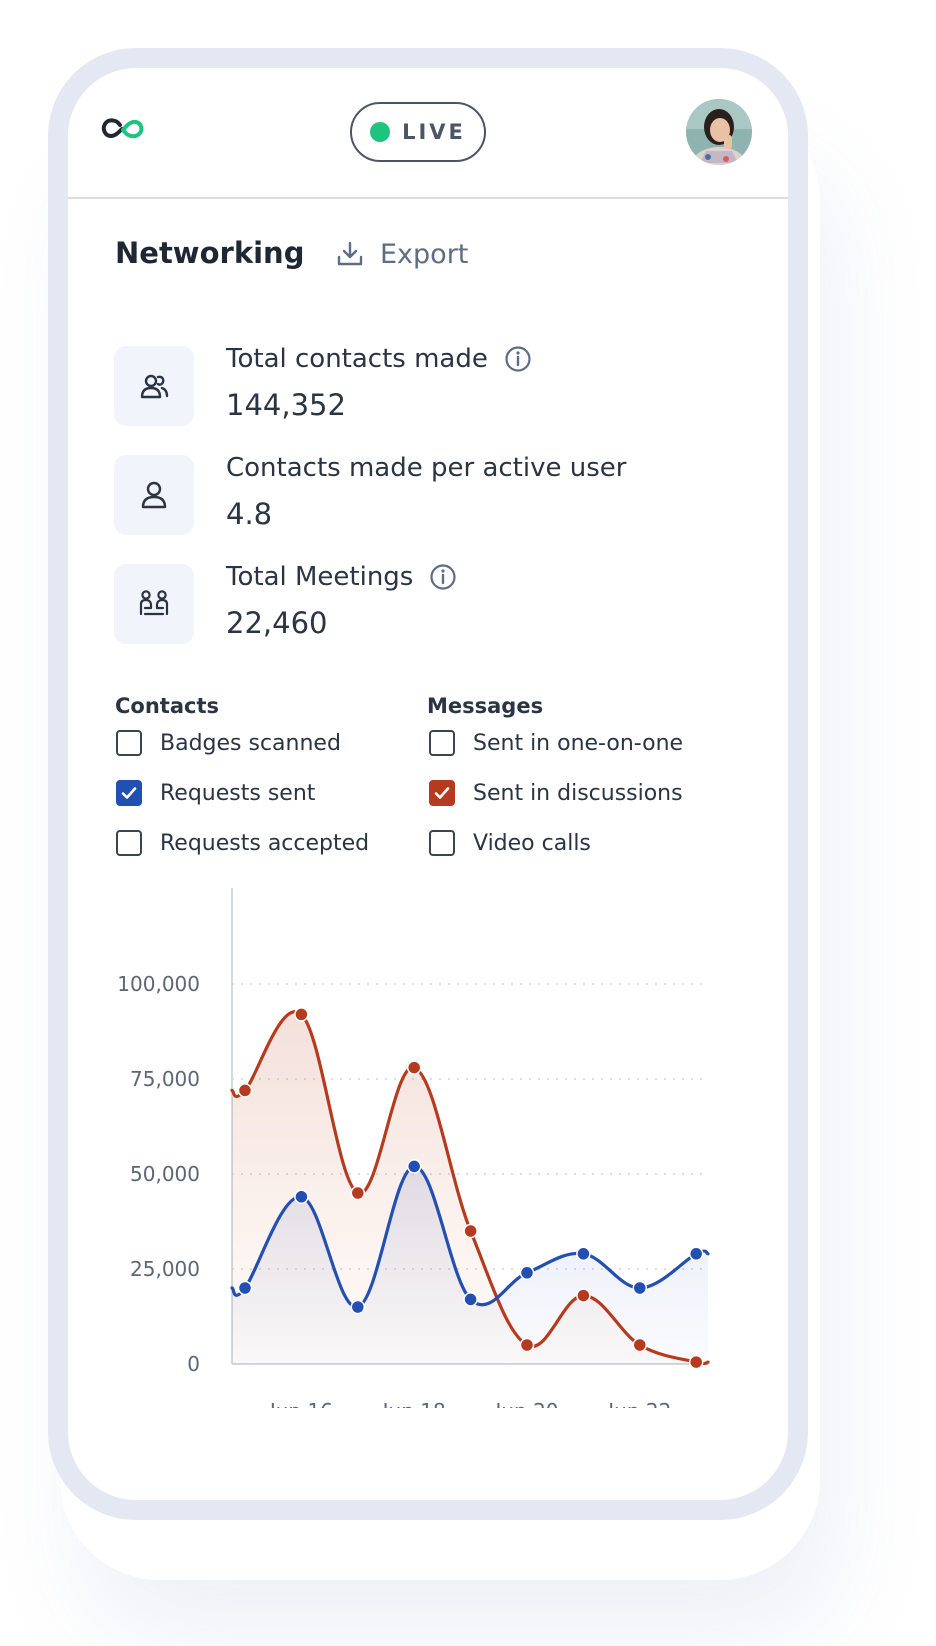 The image size is (936, 1646). I want to click on stat-value: 144,352, so click(286, 405).